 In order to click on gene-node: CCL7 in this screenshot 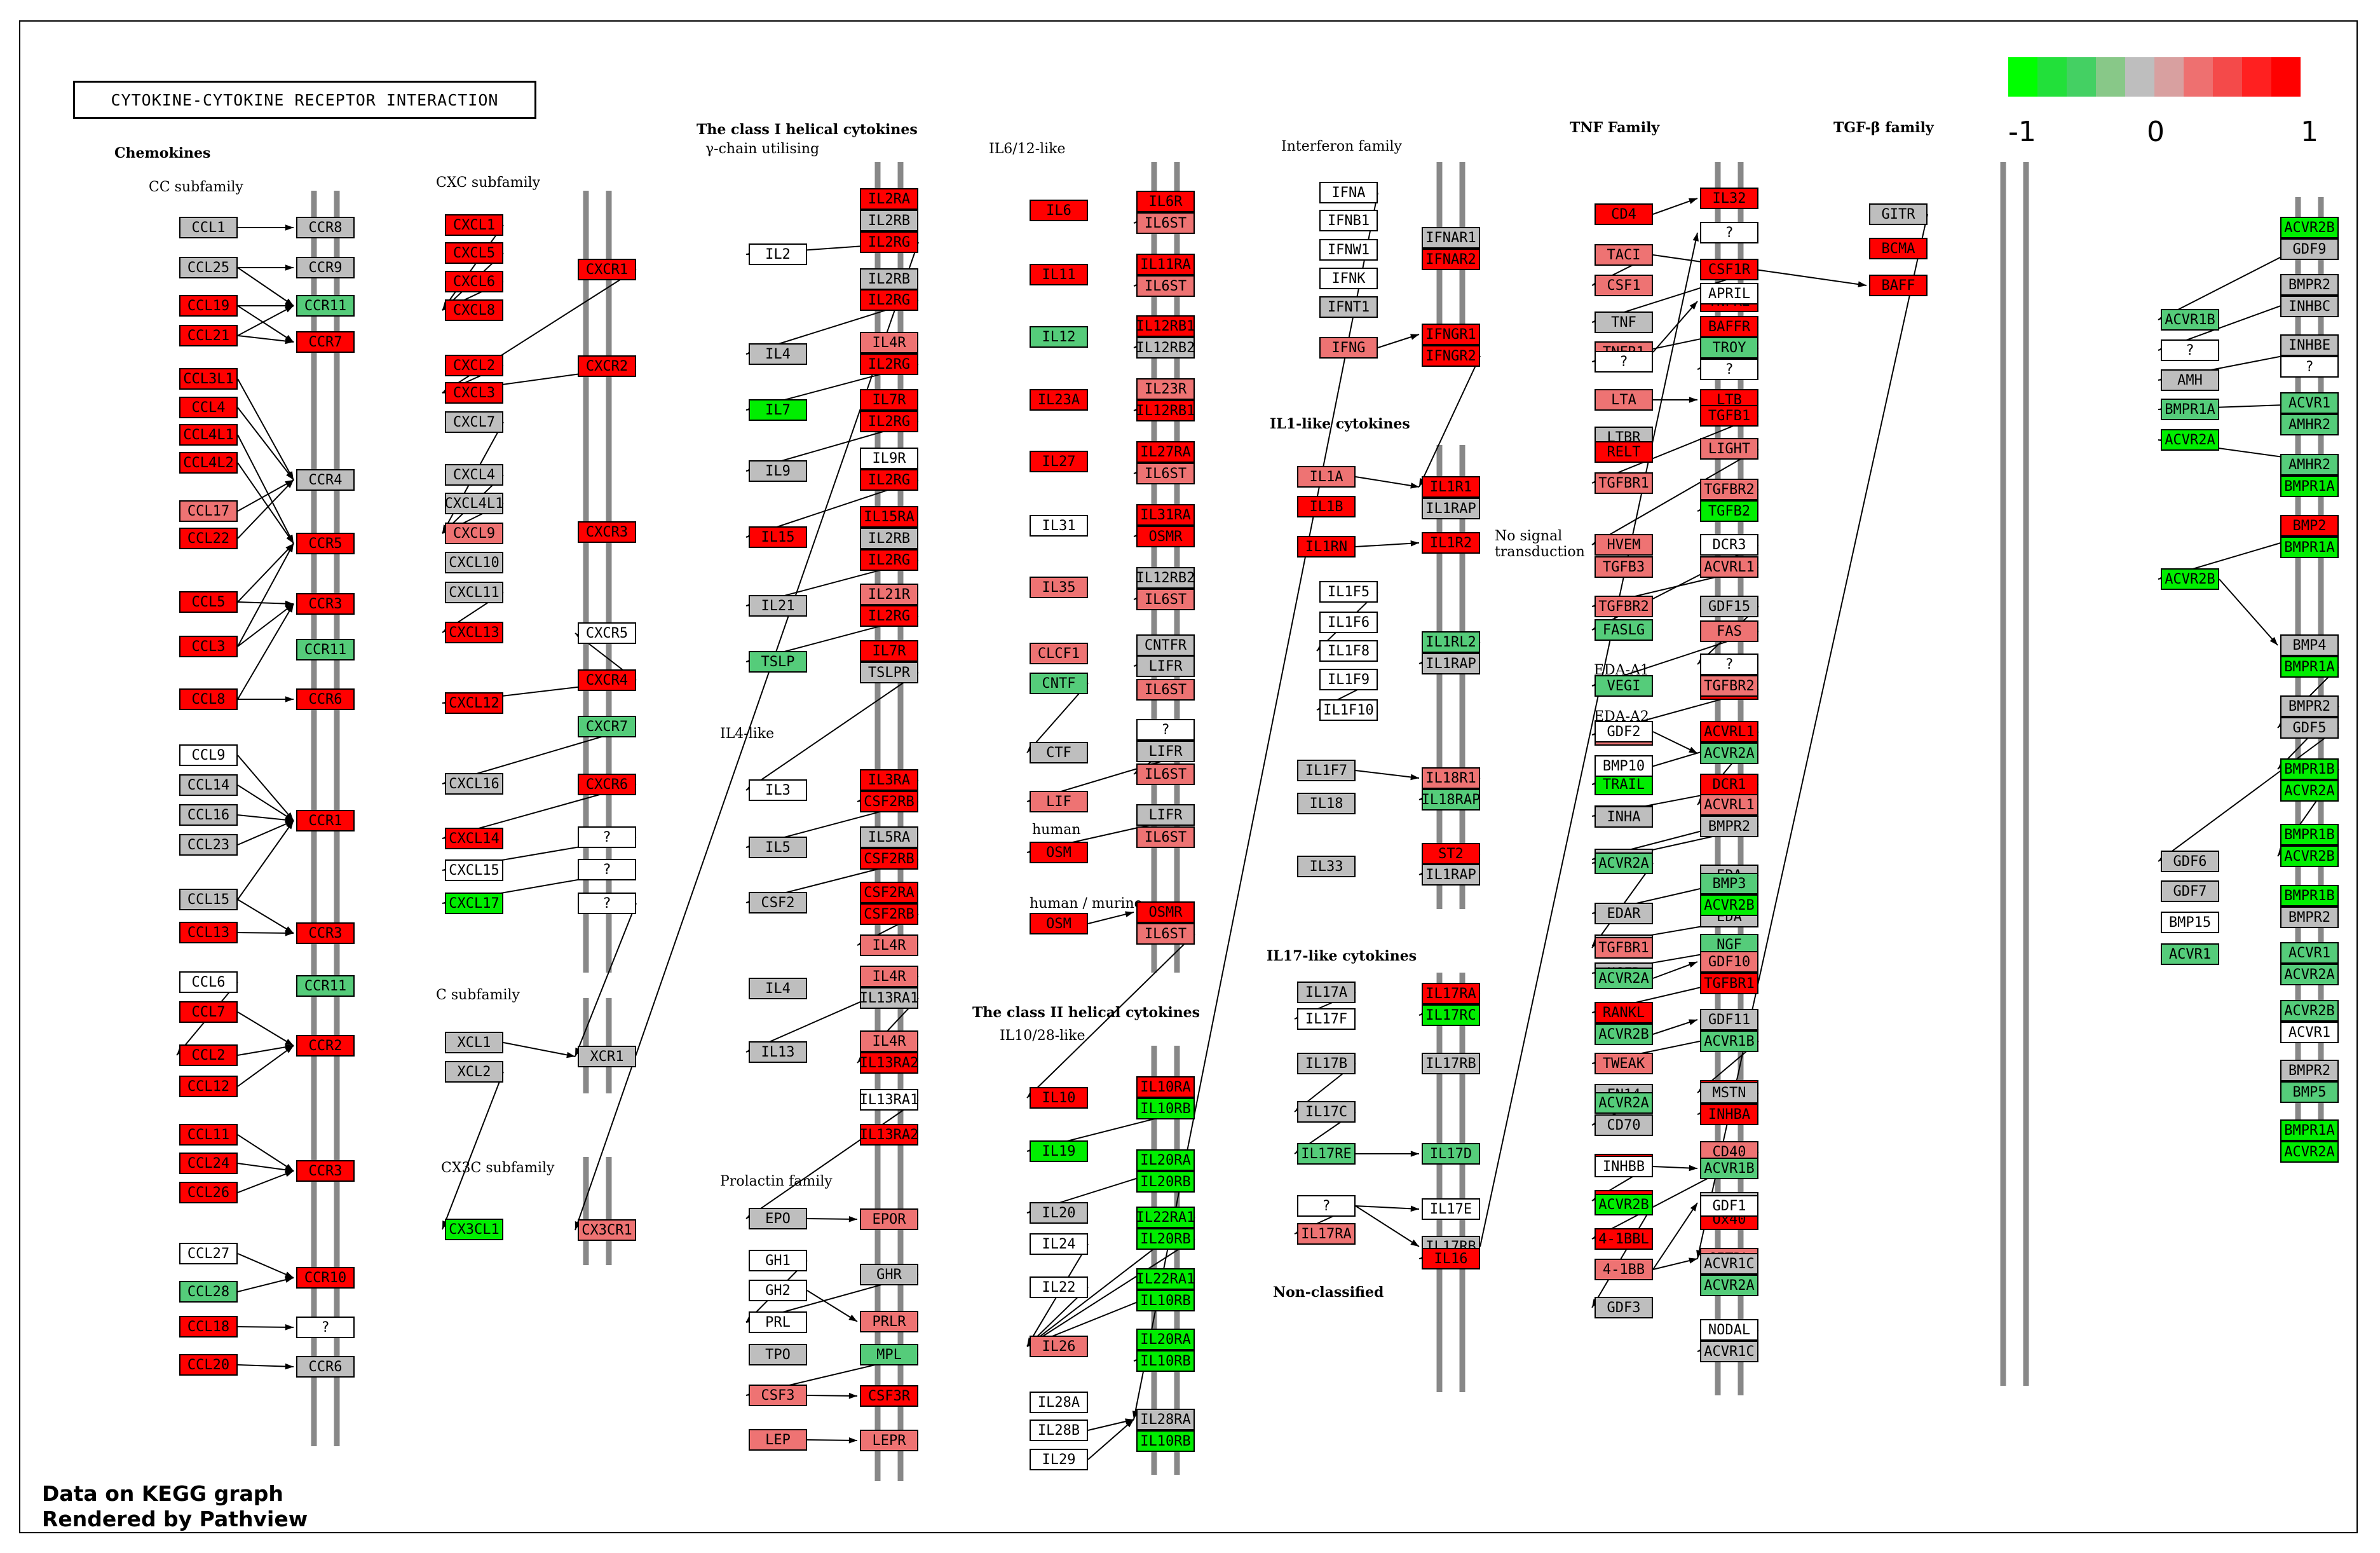, I will do `click(208, 1012)`.